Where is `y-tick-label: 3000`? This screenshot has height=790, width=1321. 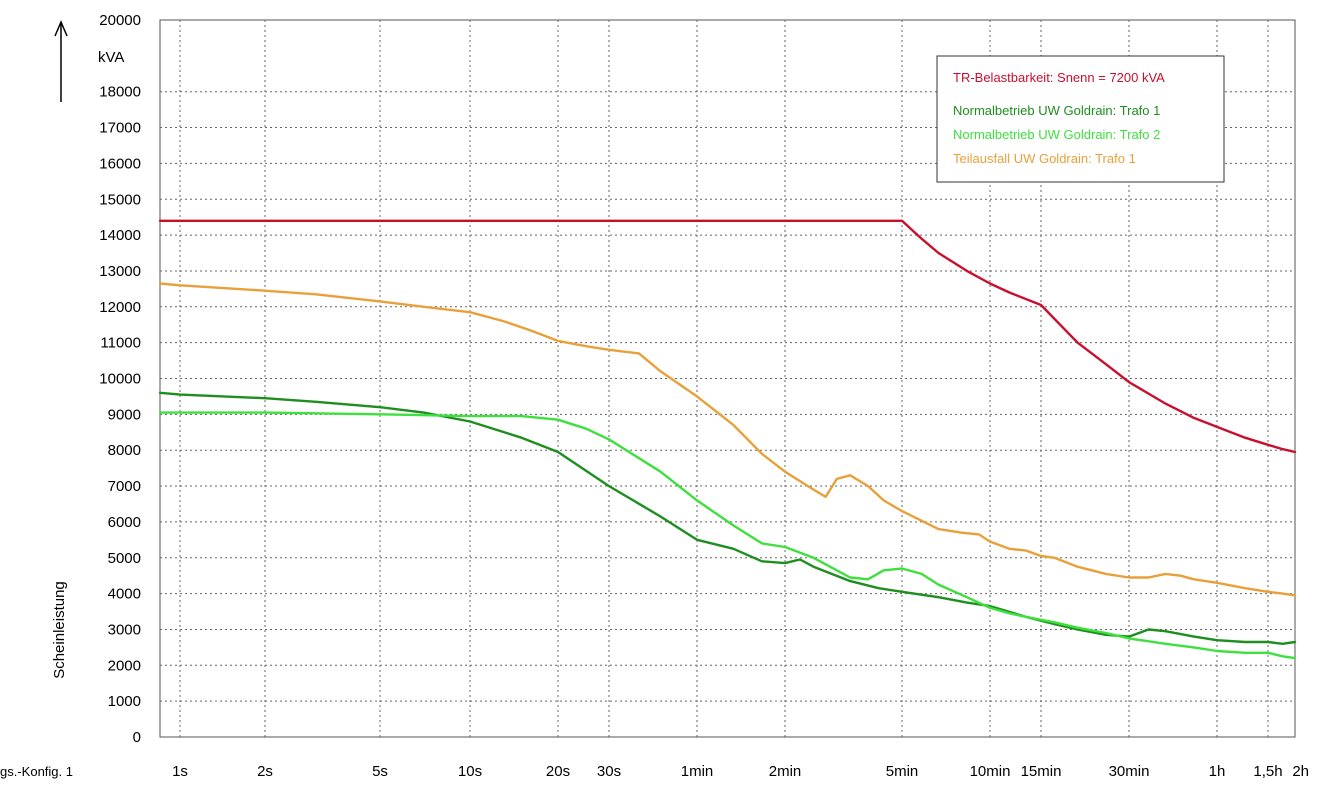
y-tick-label: 3000 is located at coordinates (124, 629).